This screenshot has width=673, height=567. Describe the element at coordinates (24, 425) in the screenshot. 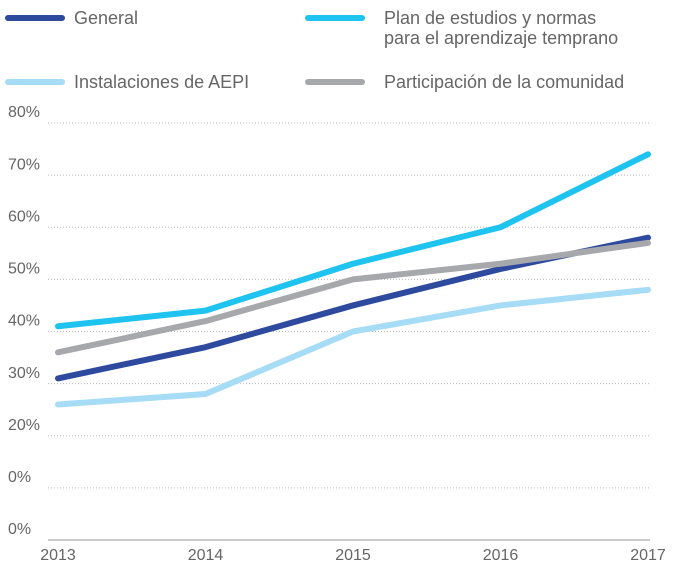

I see `y-tick-label: 20%` at that location.